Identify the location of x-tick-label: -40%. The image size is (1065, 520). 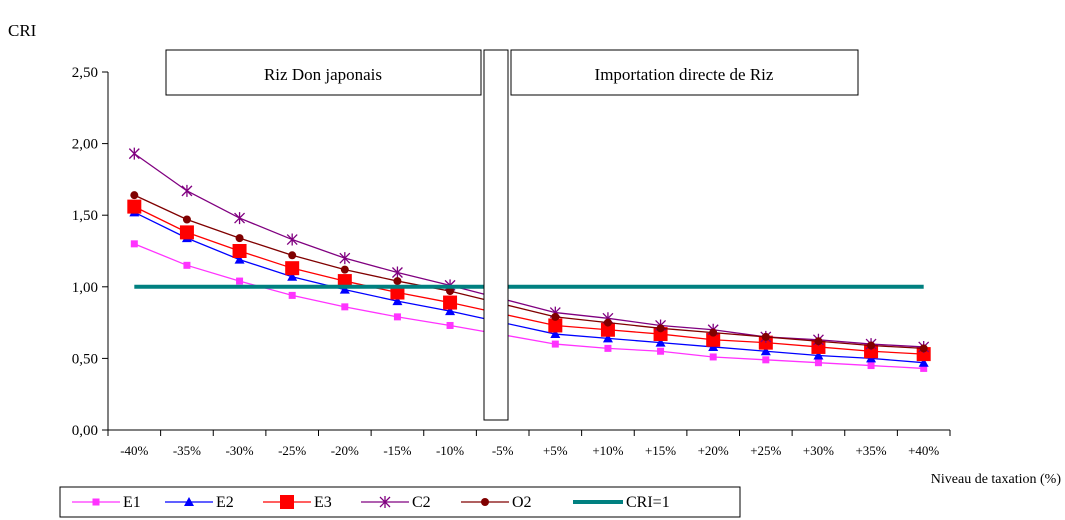
(134, 450).